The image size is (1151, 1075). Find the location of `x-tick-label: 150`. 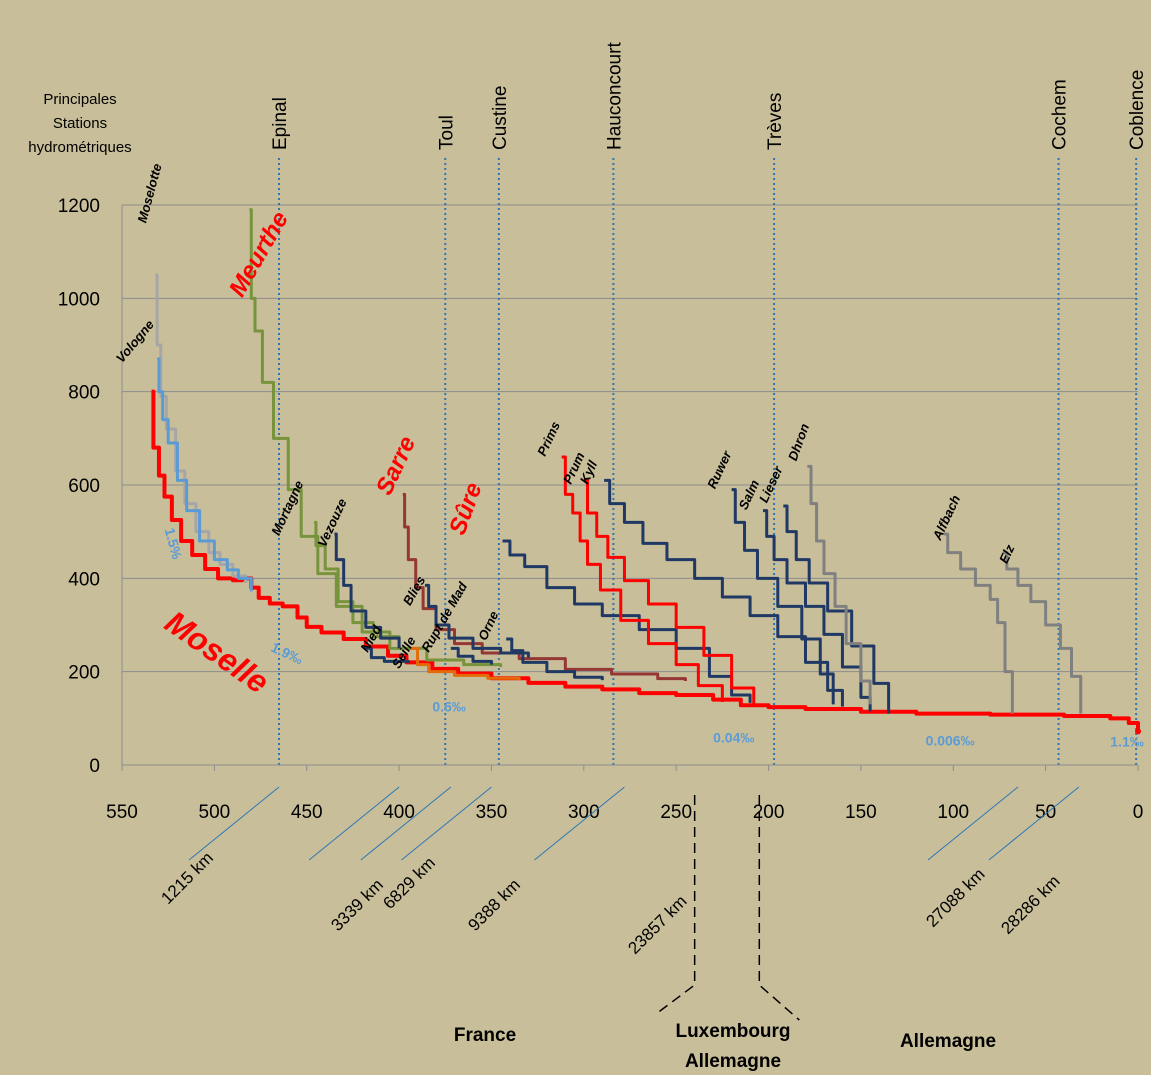

x-tick-label: 150 is located at coordinates (861, 812).